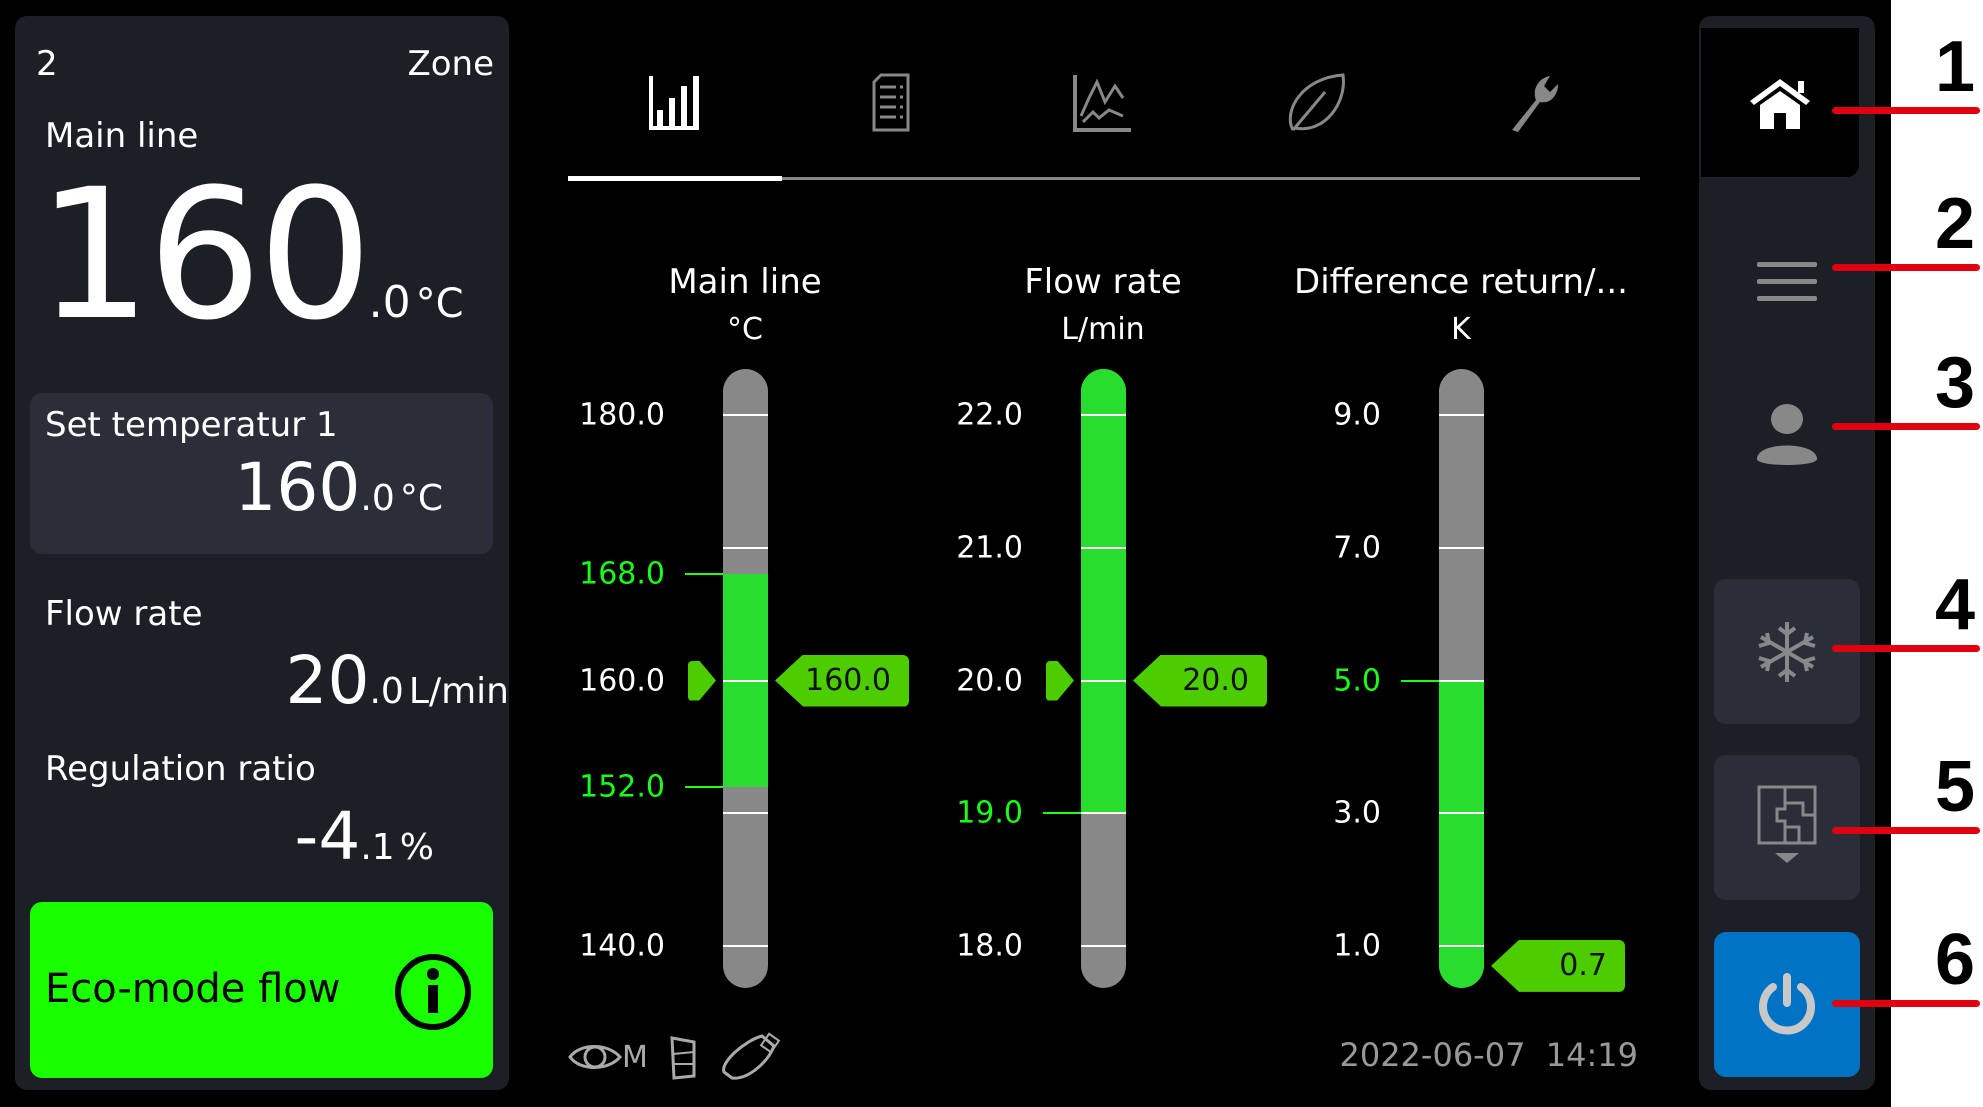  Describe the element at coordinates (1357, 946) in the screenshot. I see `gauge-tick-label: 1.0` at that location.